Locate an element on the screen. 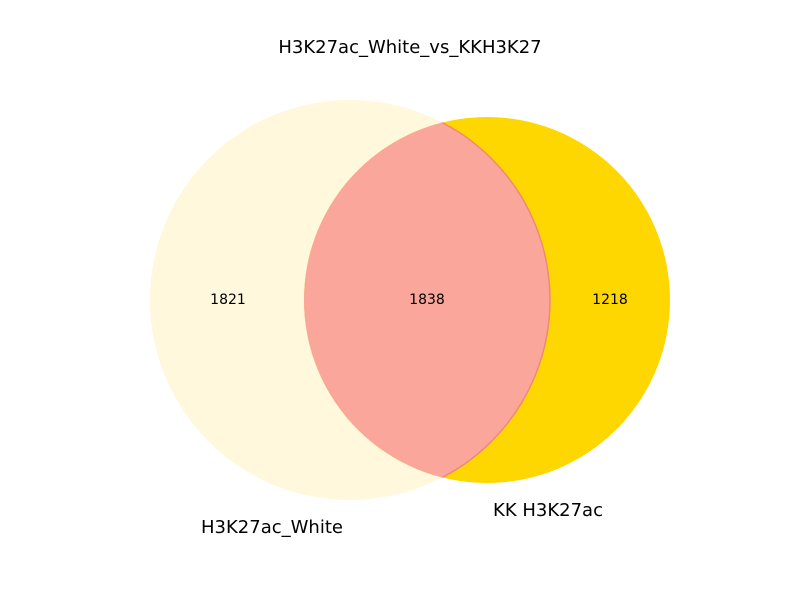 The image size is (800, 600). count-kk-only: 1218 is located at coordinates (610, 300).